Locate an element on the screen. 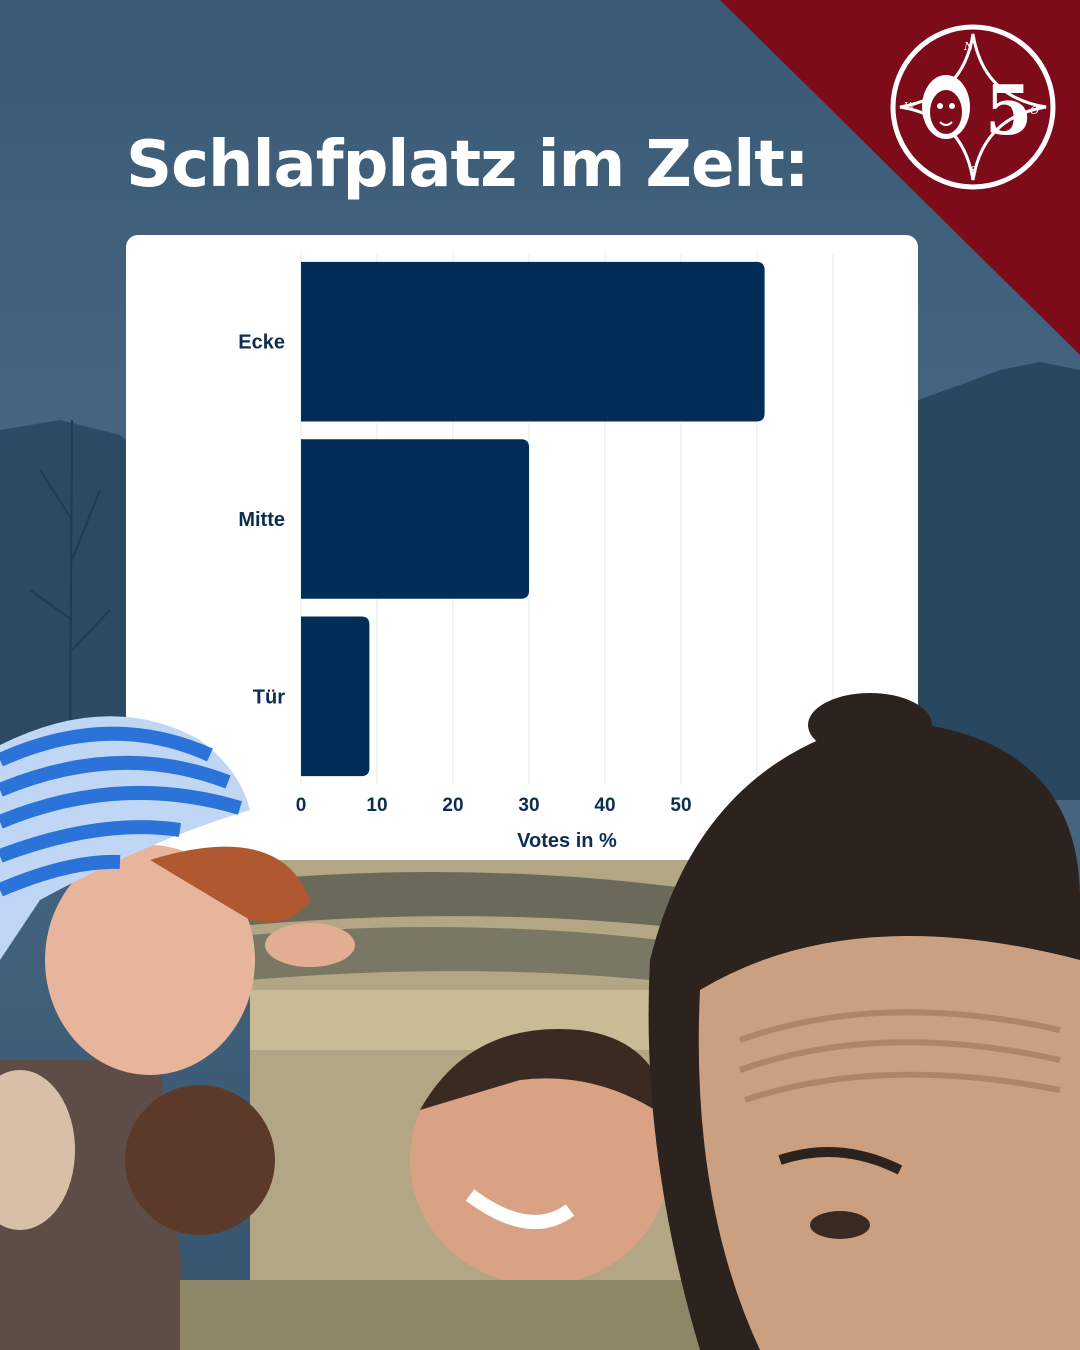 This screenshot has height=1350, width=1080. category-label: Mitte is located at coordinates (261, 520).